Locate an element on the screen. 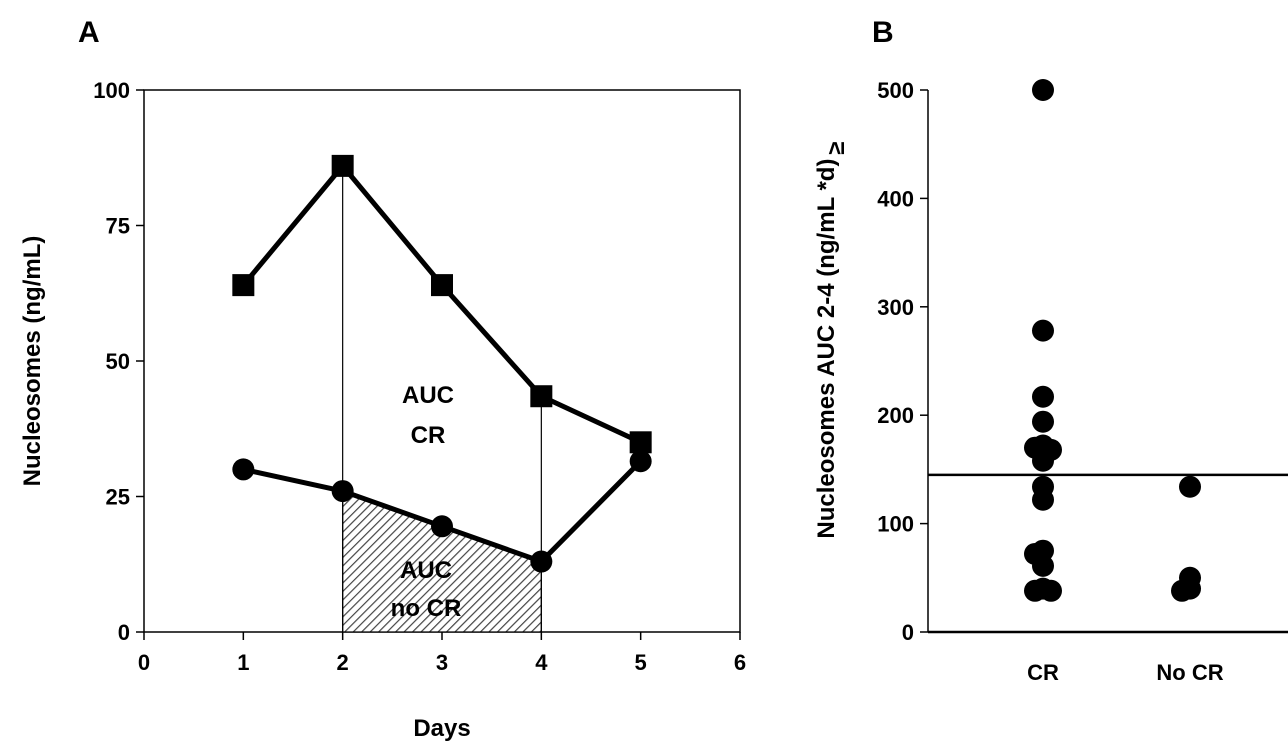  y-tick-label: 200 is located at coordinates (895, 415).